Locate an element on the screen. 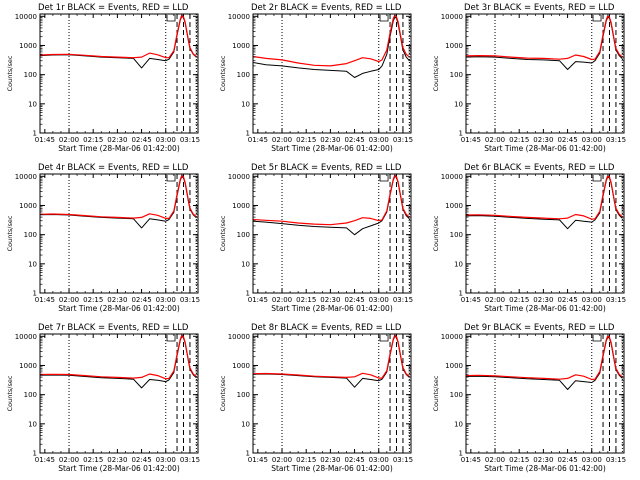  panel-title: Det 9r BLACK = Events, RED = LLD is located at coordinates (539, 328).